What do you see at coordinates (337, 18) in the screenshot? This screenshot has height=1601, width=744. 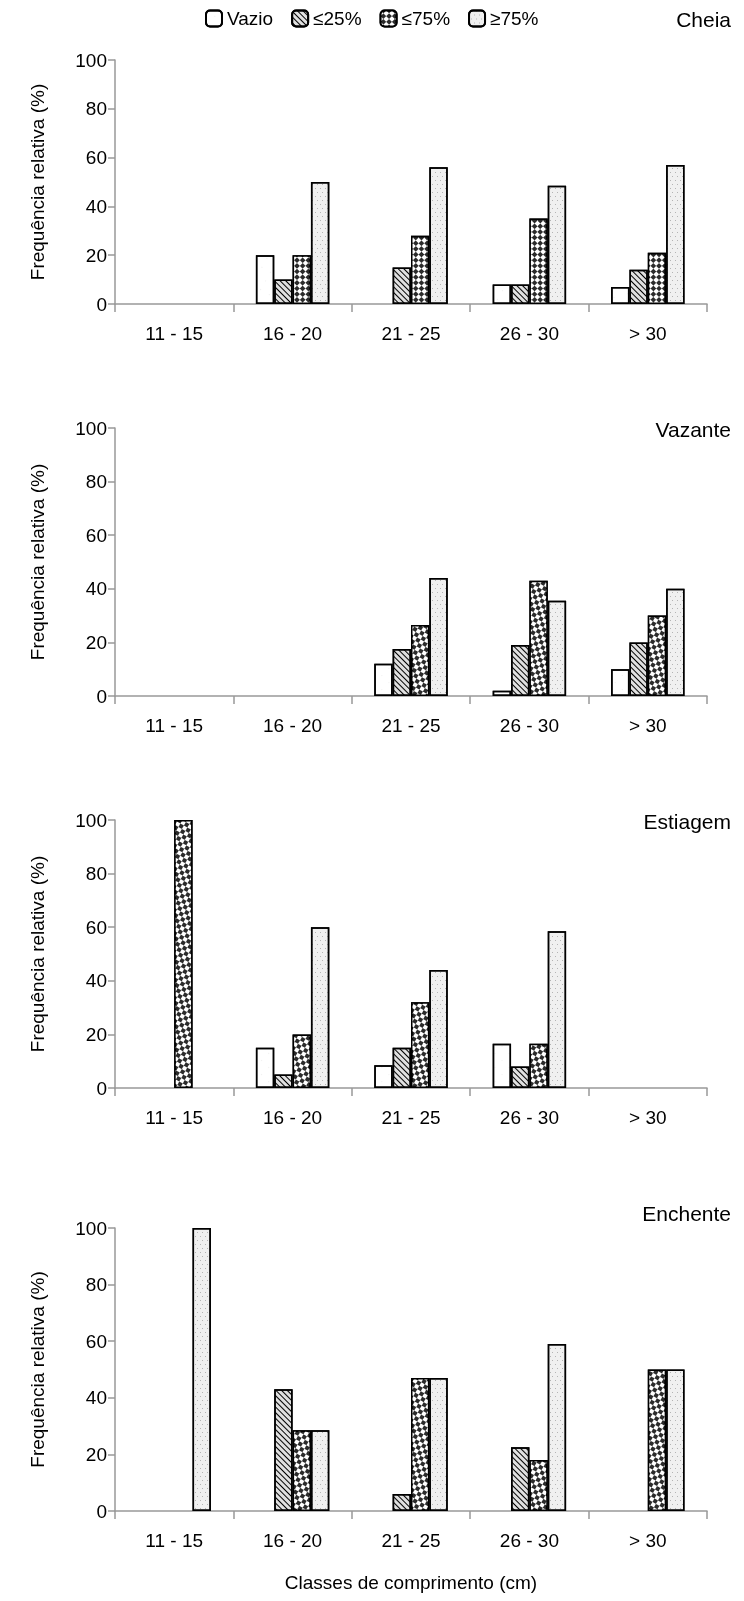 I see `legend-label: ≤25%` at bounding box center [337, 18].